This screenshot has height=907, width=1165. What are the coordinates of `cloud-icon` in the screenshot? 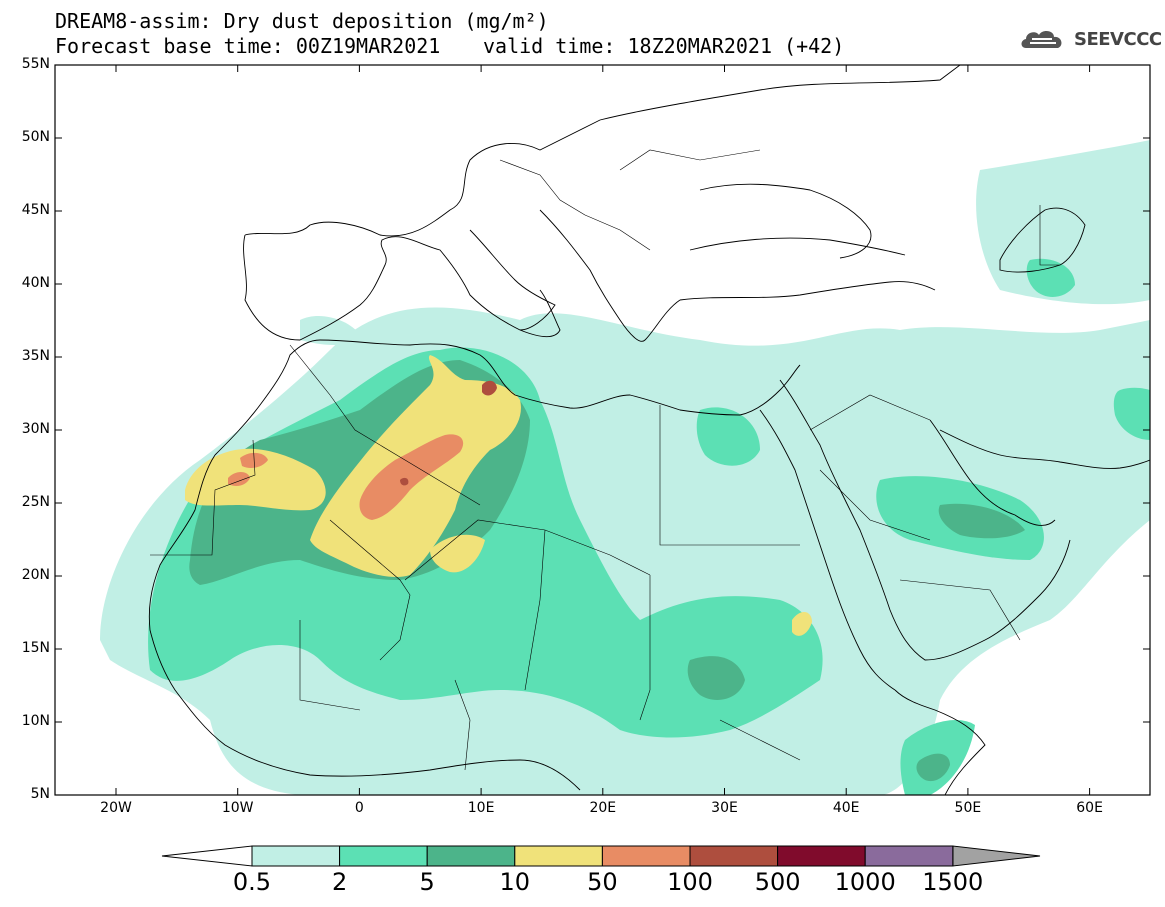 It's located at (1041, 39).